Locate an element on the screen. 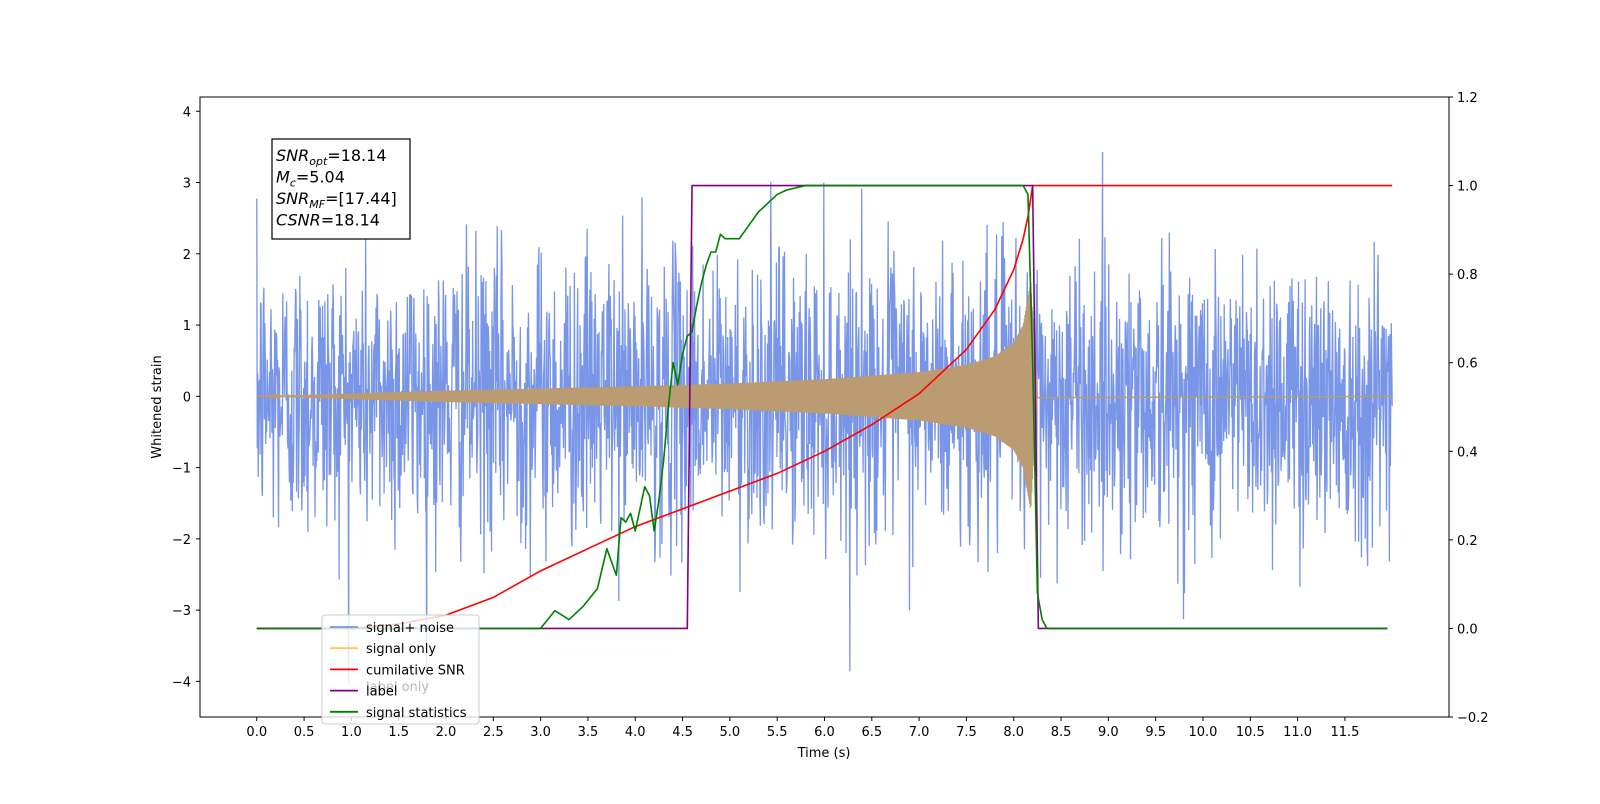 This screenshot has width=1600, height=804. x-tick-label: 2.0 is located at coordinates (446, 732).